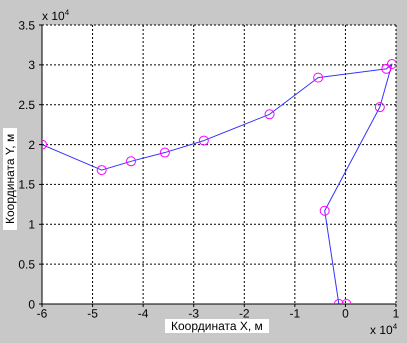 The height and width of the screenshot is (343, 407). Describe the element at coordinates (217, 326) in the screenshot. I see `x-axis-title: Координата X, м` at that location.